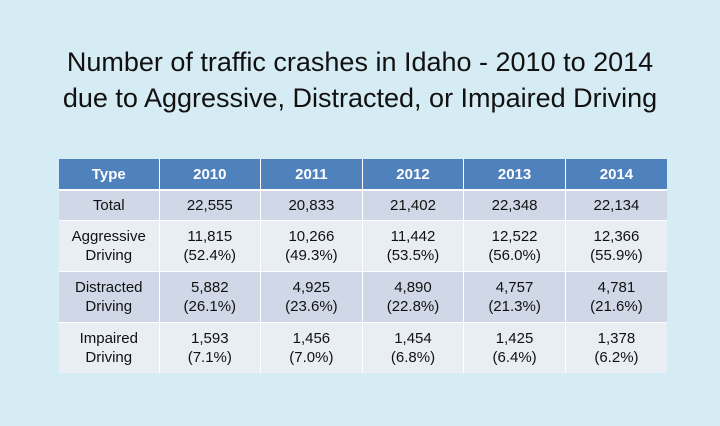  Describe the element at coordinates (108, 287) in the screenshot. I see `cell-text: Distracted` at that location.